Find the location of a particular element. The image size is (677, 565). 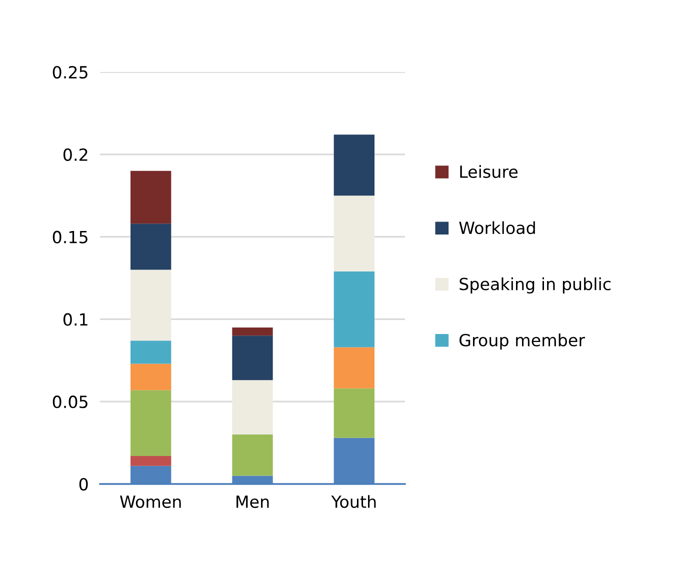

y-tick-label: 0 is located at coordinates (83, 484).